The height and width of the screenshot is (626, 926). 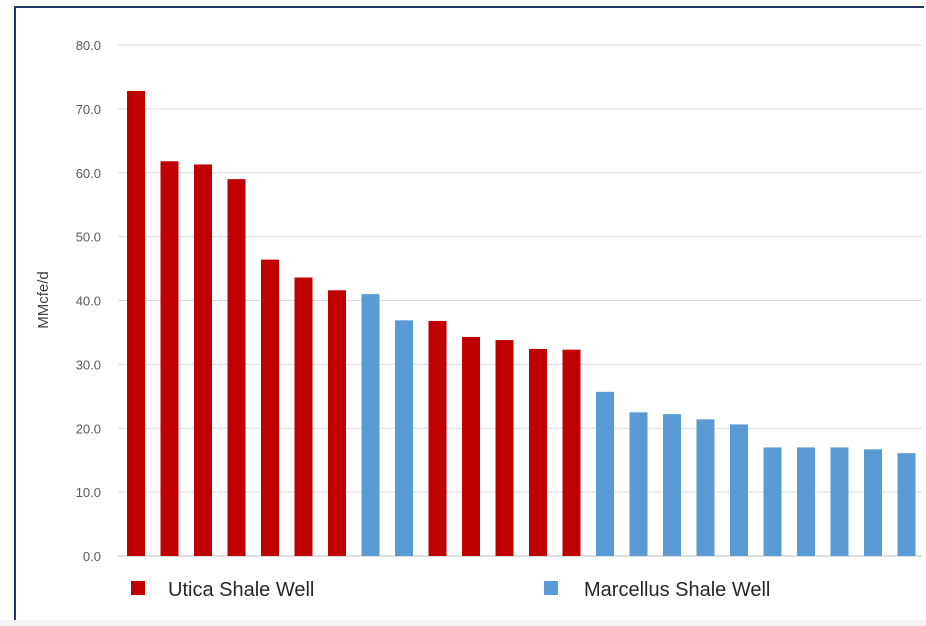 I want to click on legend-label-utica: Utica Shale Well, so click(x=241, y=590).